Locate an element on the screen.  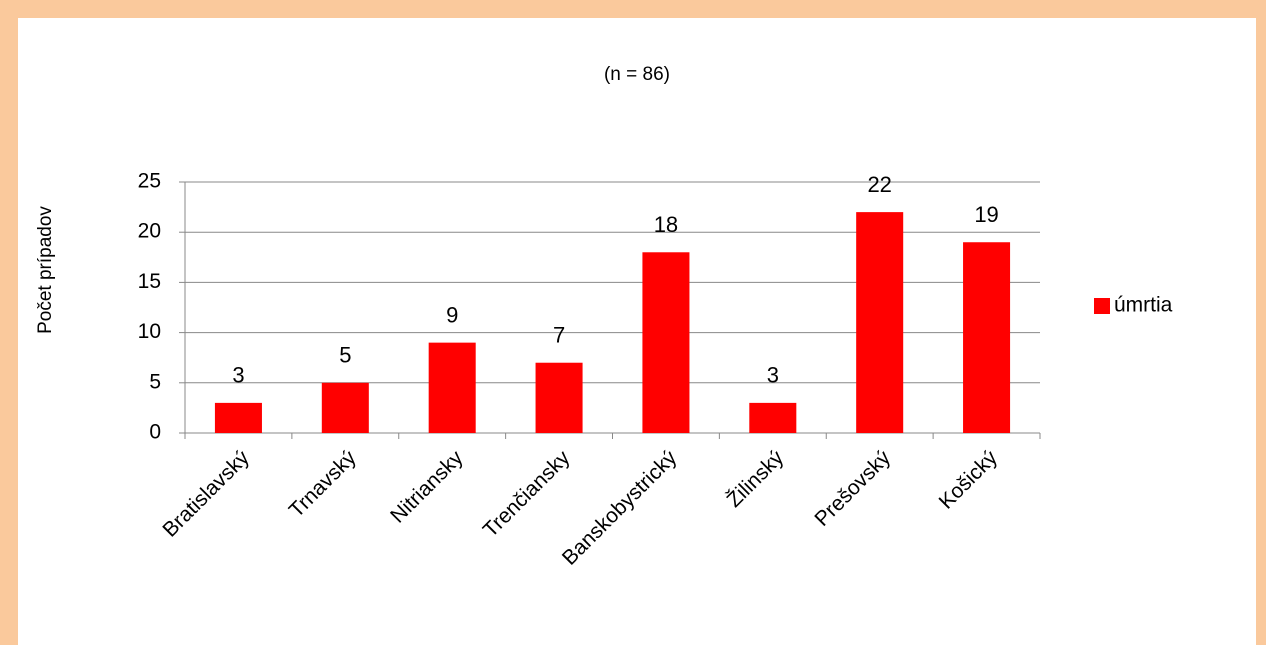
y-tick-label: 10 is located at coordinates (149, 331).